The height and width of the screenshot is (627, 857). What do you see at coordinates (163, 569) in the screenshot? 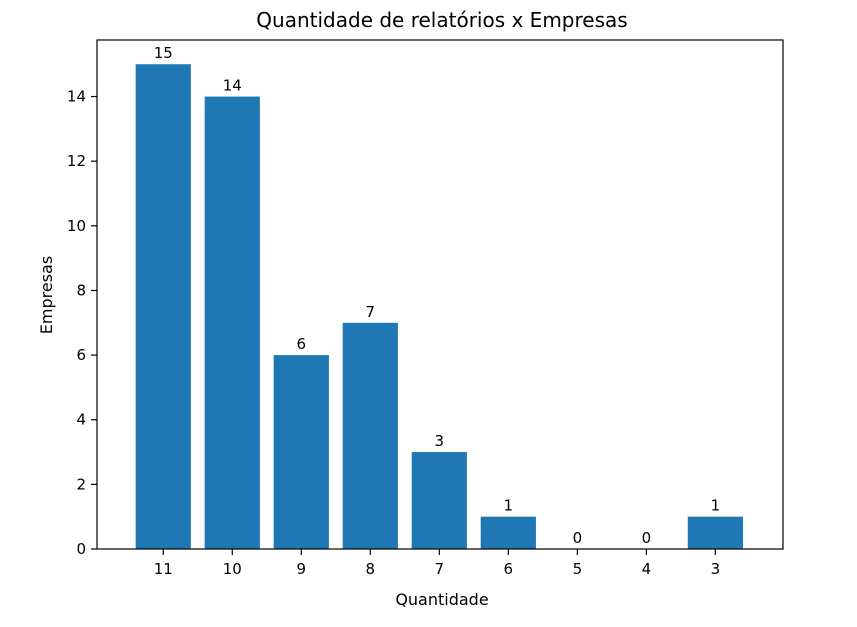
I see `x-tick-label-11: 11` at bounding box center [163, 569].